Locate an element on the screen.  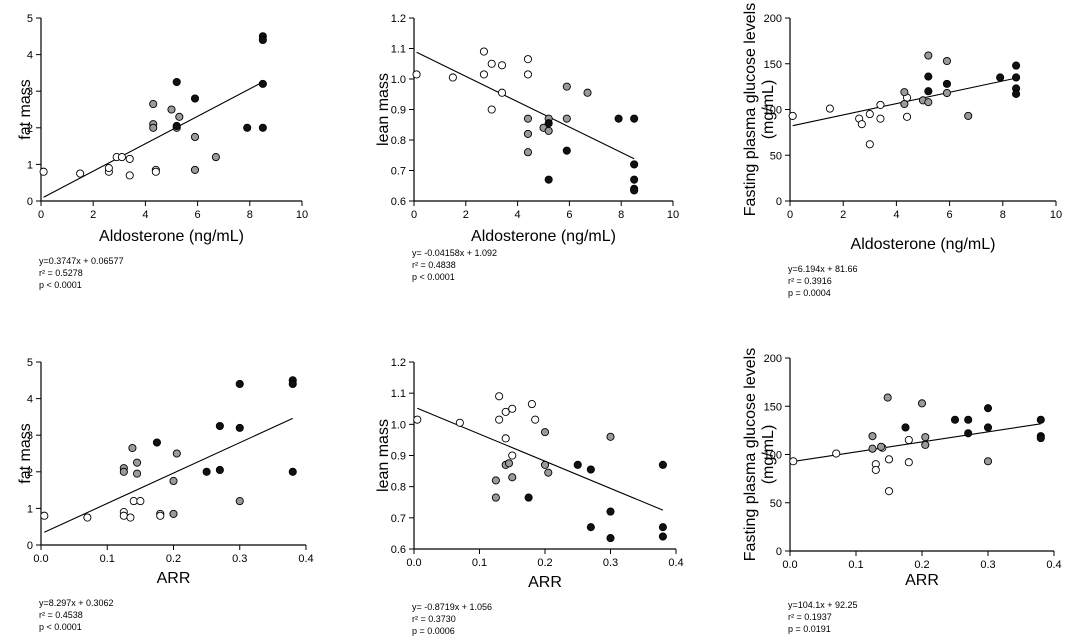
y-axis-title-line: (mg/mL) is located at coordinates (768, 110).